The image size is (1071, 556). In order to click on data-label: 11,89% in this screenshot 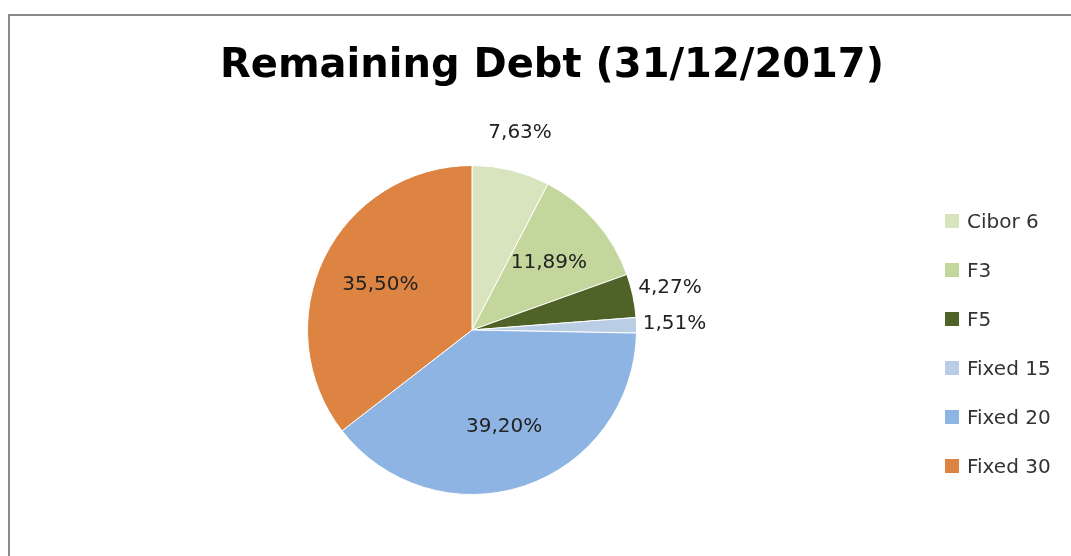, I will do `click(548, 261)`.